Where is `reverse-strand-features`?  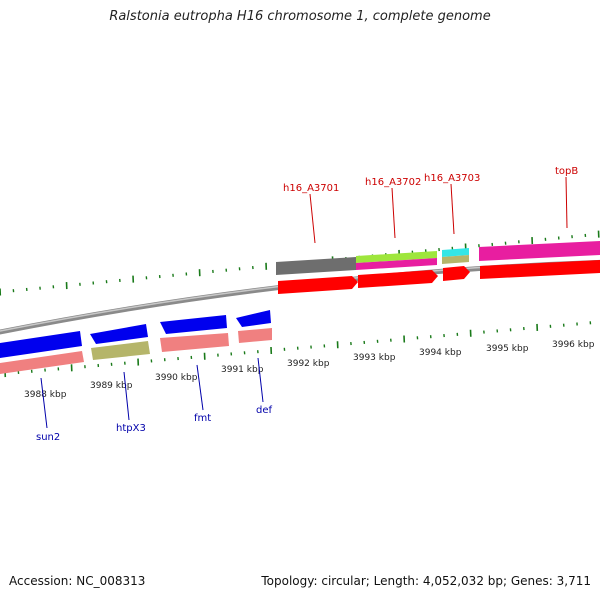 reverse-strand-features is located at coordinates (136, 342).